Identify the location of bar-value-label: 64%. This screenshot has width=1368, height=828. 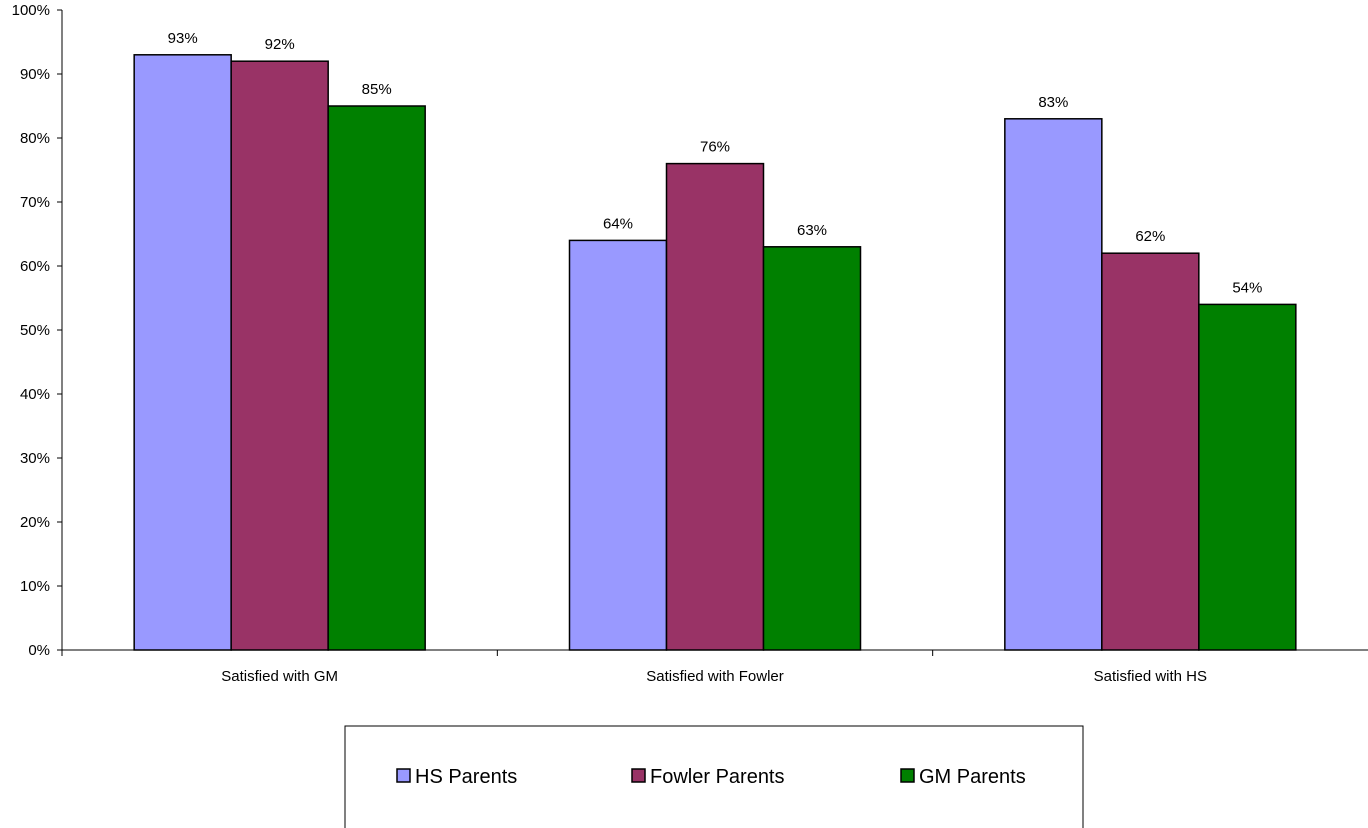
(618, 223).